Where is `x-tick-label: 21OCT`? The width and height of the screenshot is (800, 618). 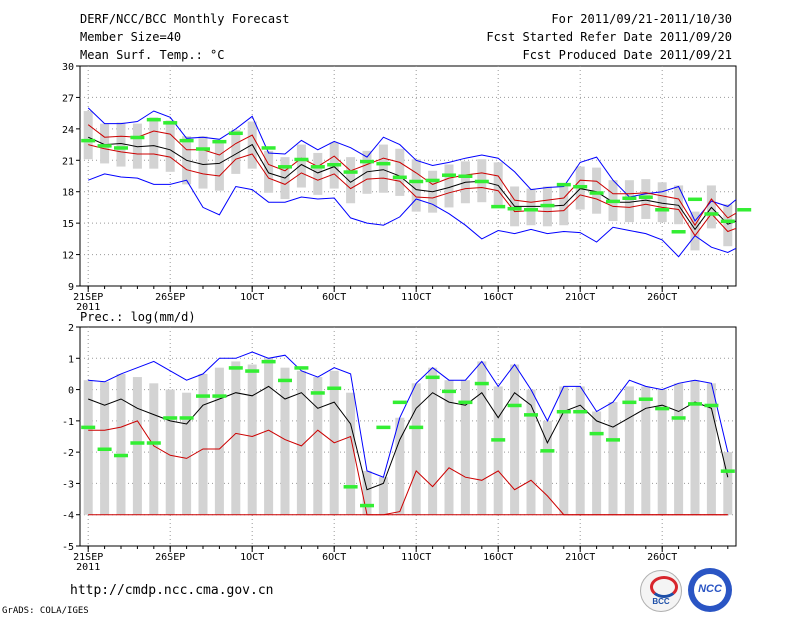
x-tick-label: 21OCT is located at coordinates (580, 557).